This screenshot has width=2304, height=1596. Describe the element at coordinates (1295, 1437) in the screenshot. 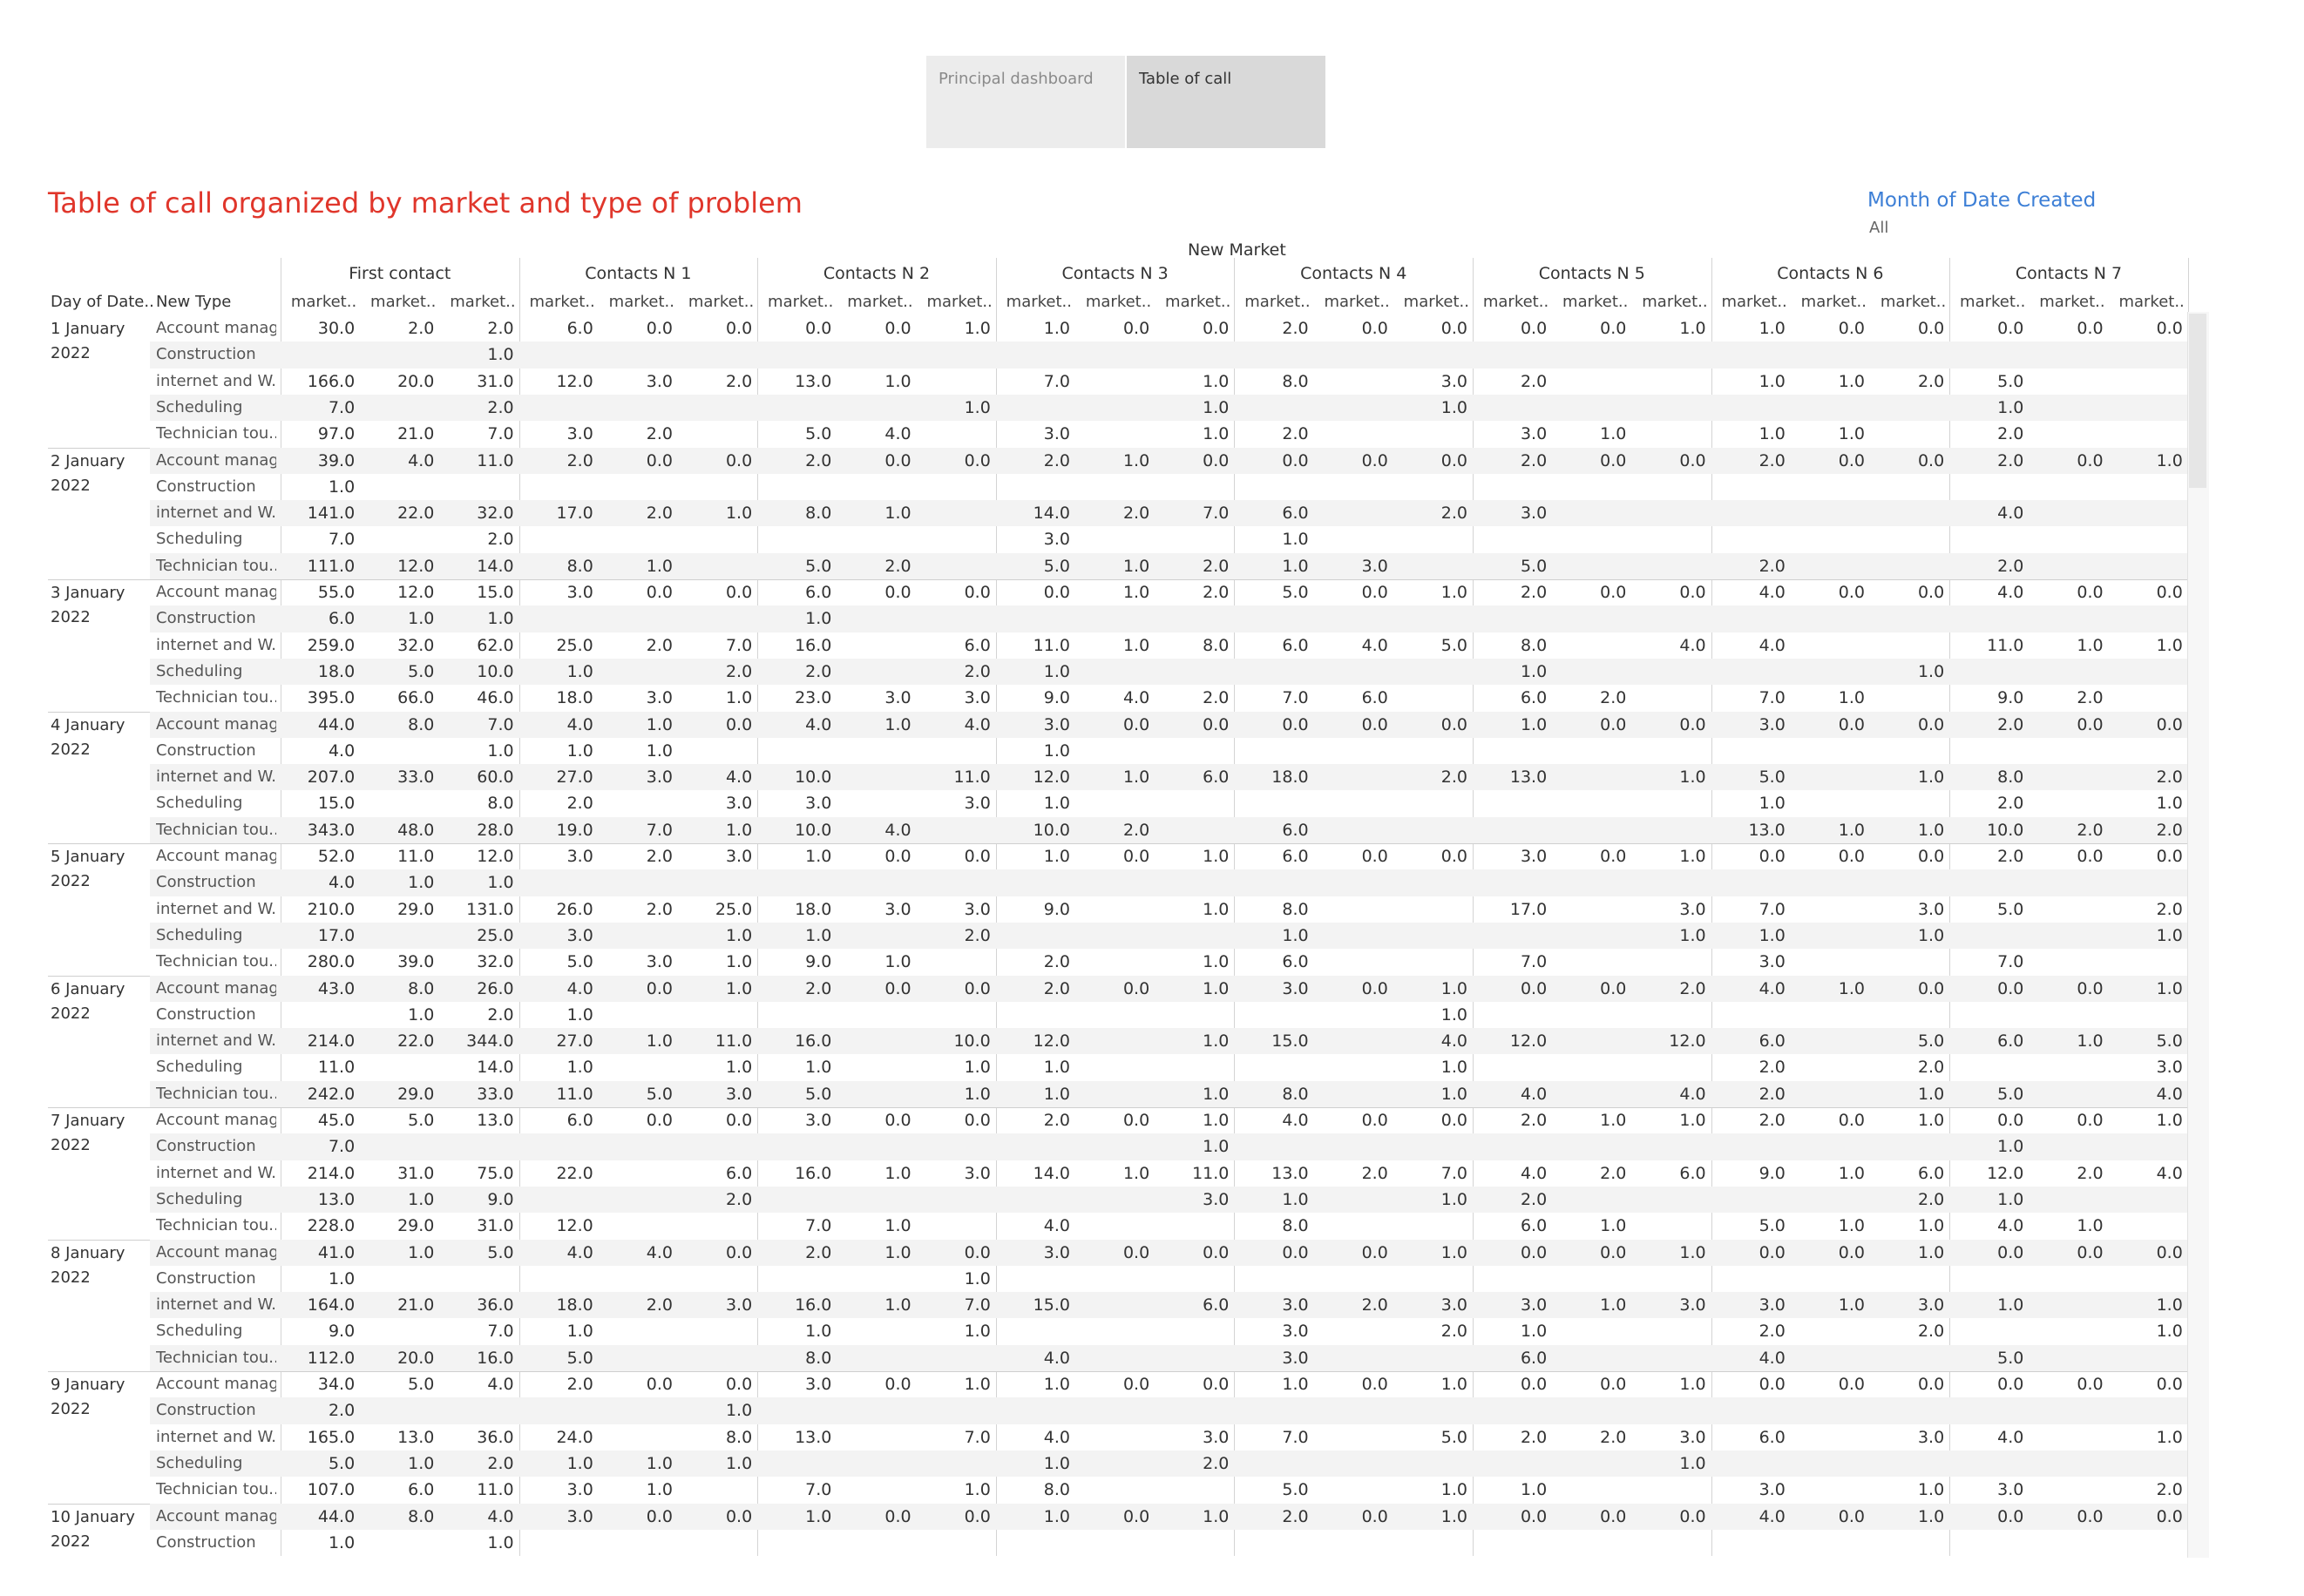

I see `value-cell: 7.0` at that location.